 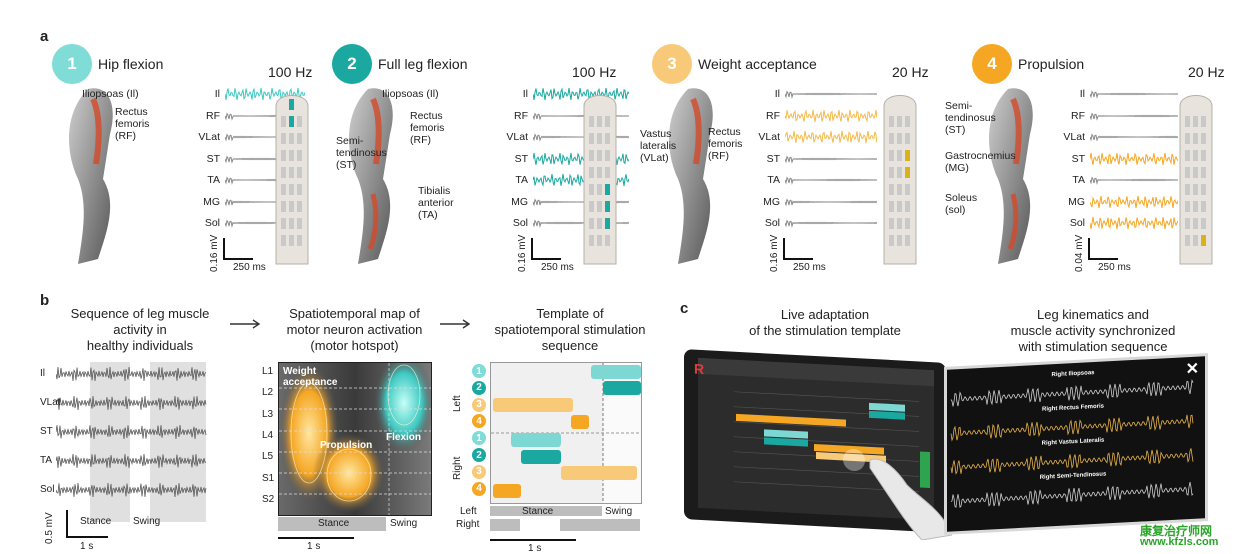 What do you see at coordinates (910, 72) in the screenshot?
I see `phase-freq-3: 20 Hz` at bounding box center [910, 72].